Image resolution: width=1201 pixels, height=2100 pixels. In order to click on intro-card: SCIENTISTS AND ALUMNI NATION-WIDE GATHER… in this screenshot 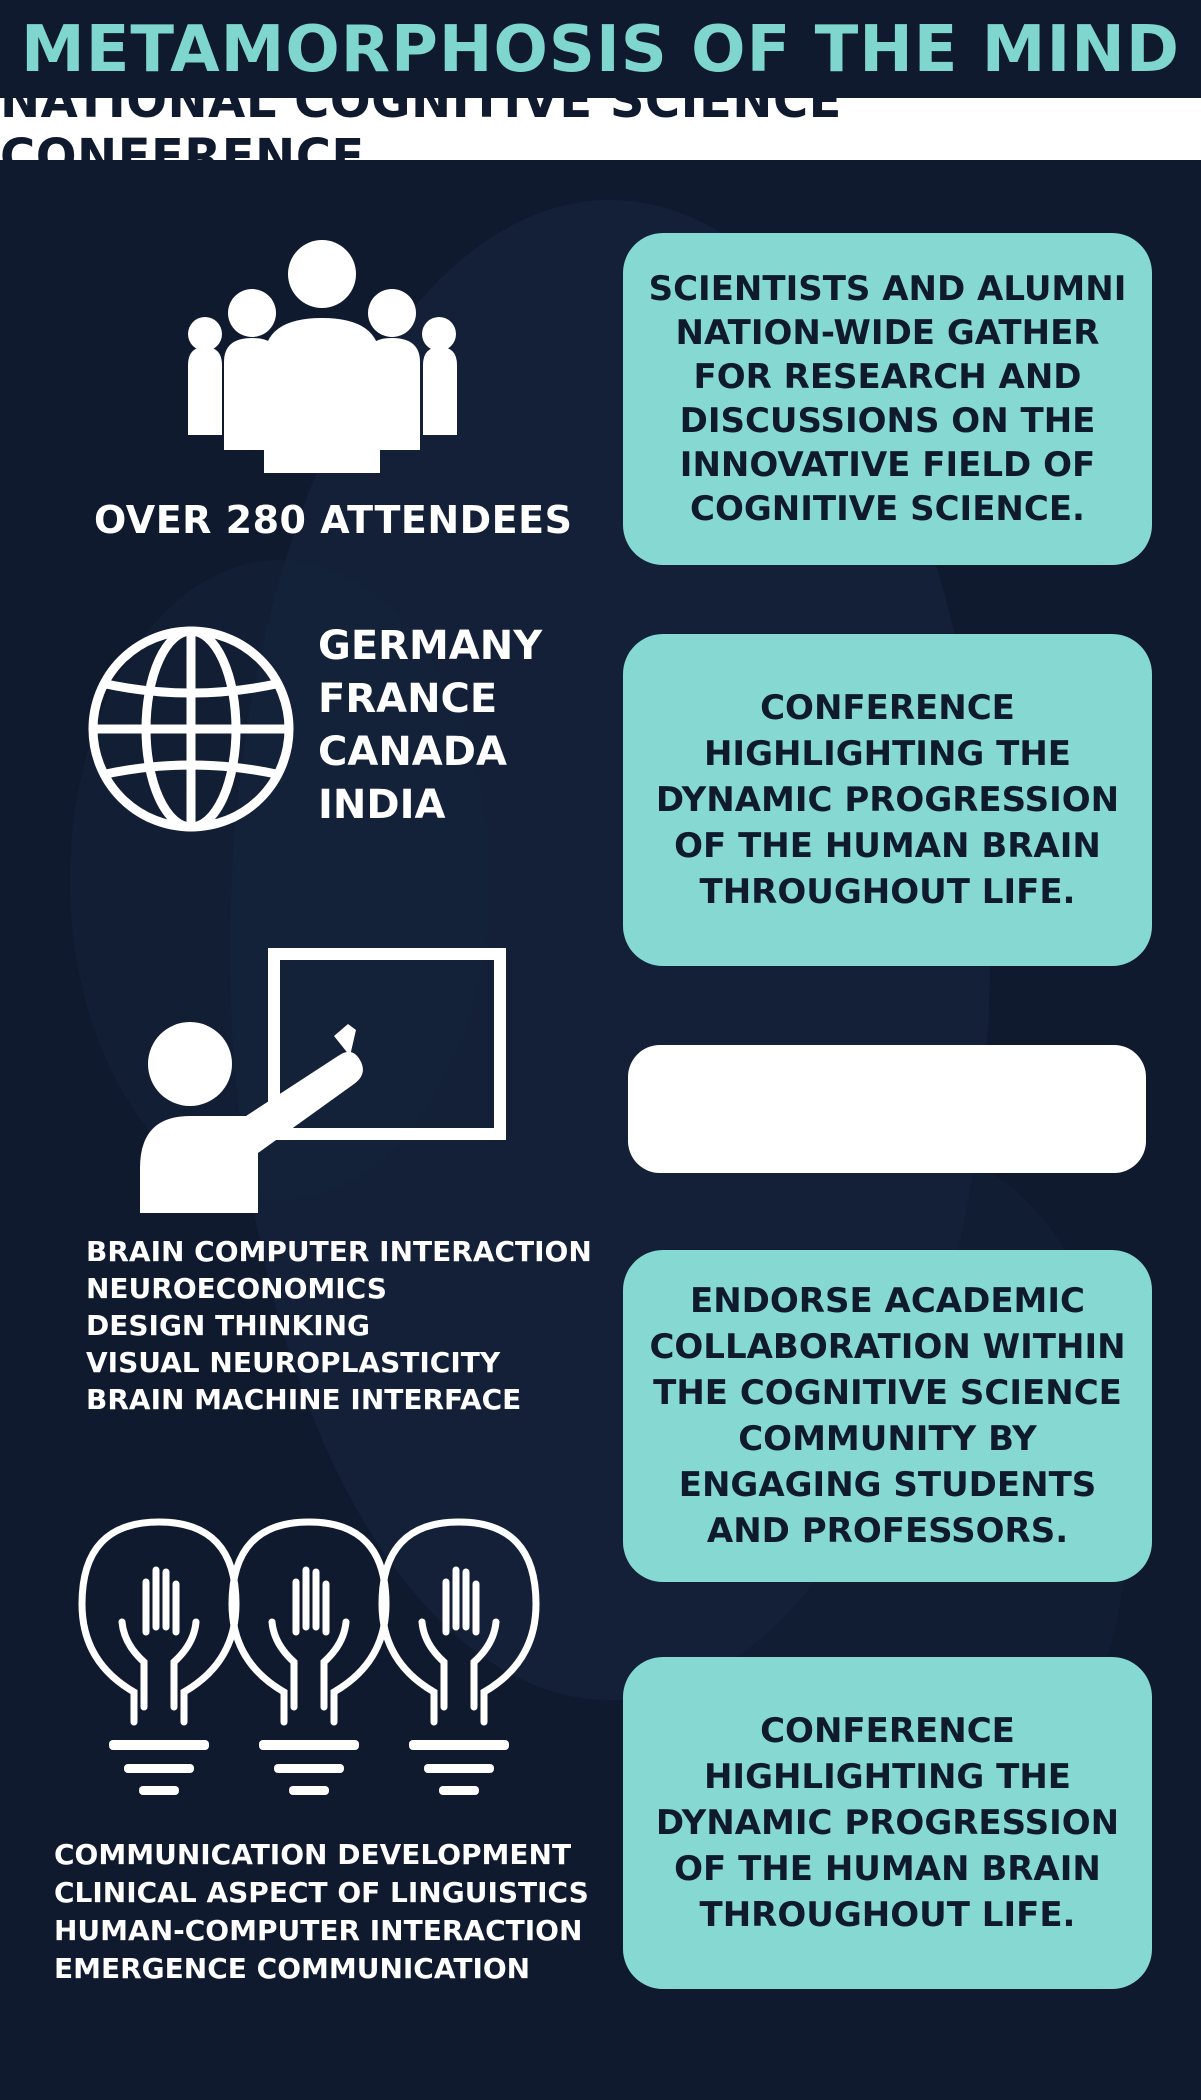, I will do `click(887, 399)`.